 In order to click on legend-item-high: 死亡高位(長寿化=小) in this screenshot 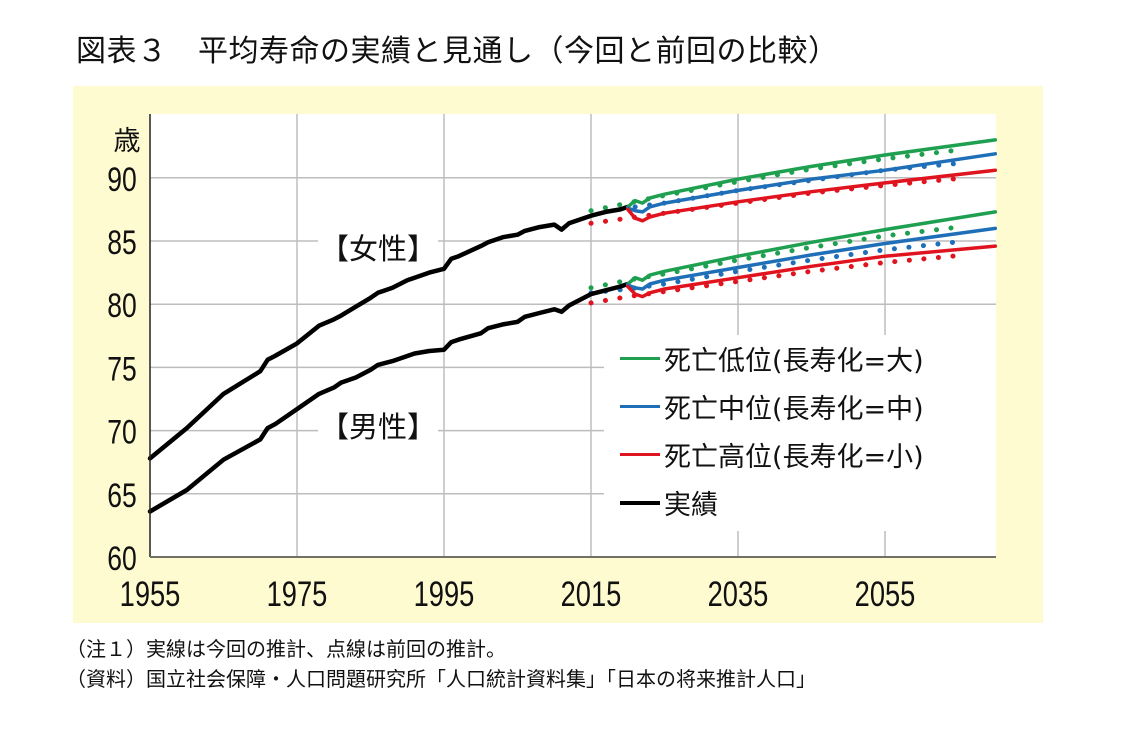, I will do `click(772, 454)`.